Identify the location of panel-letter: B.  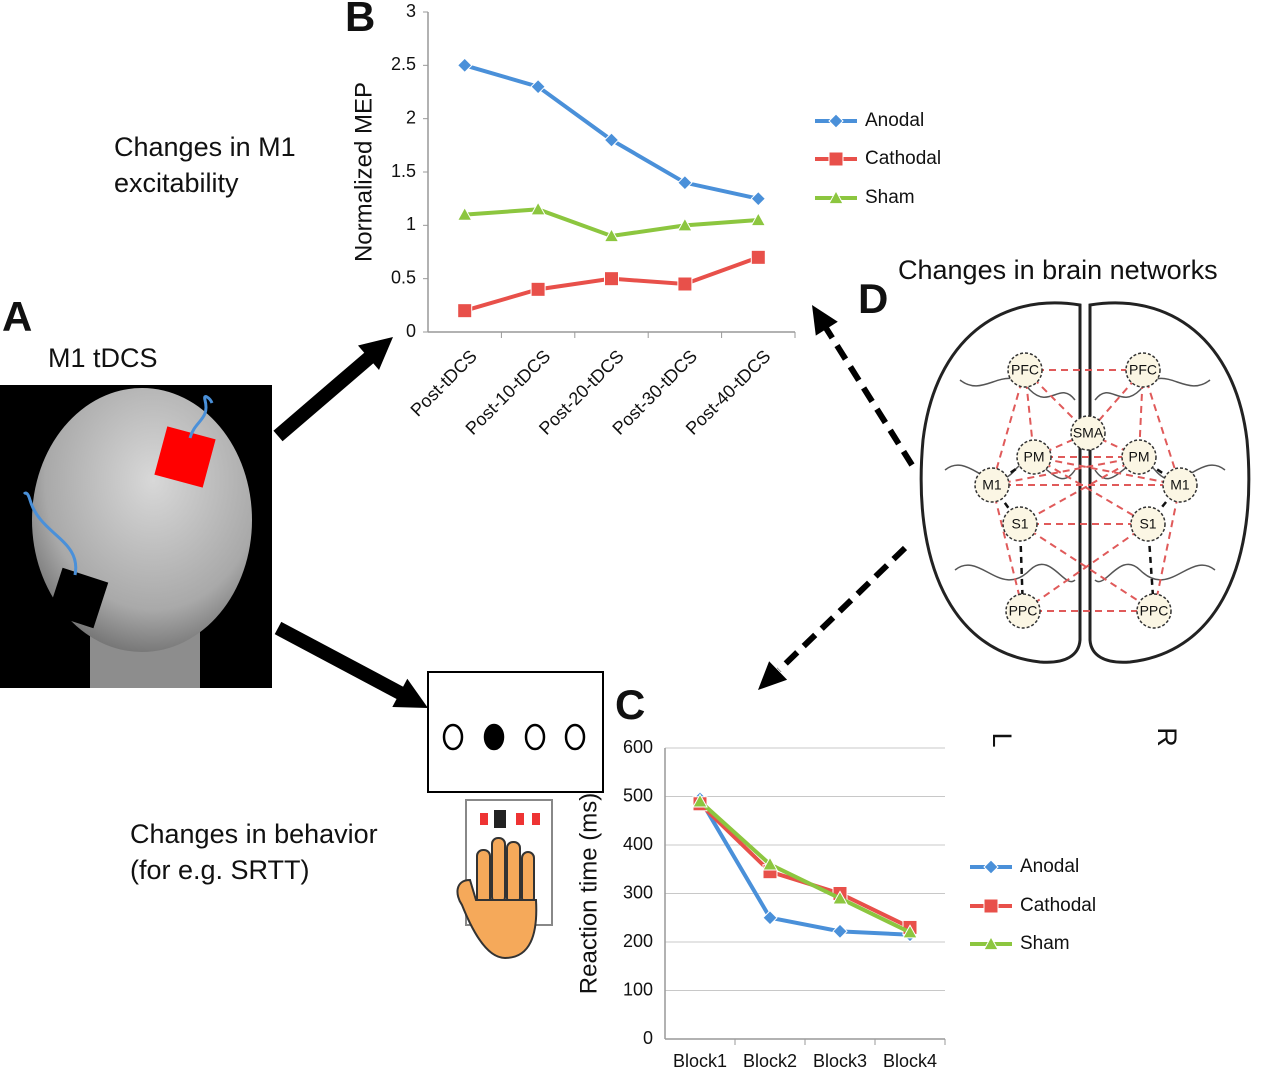
(360, 20).